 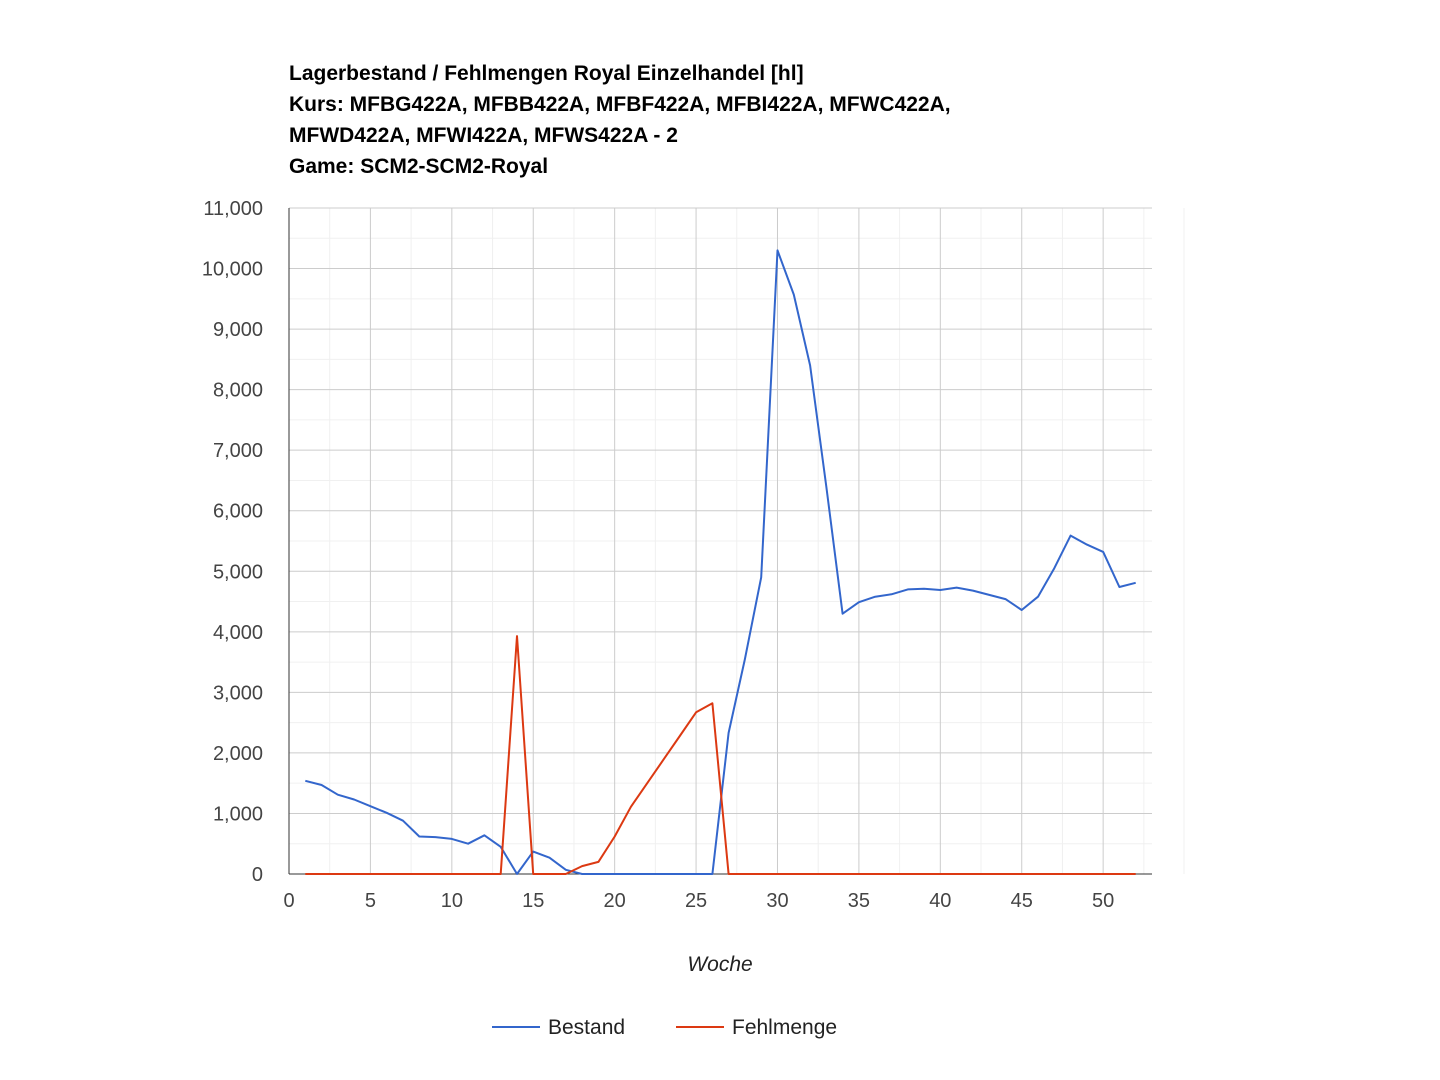 I want to click on x-axis-title: Woche, so click(x=719, y=964).